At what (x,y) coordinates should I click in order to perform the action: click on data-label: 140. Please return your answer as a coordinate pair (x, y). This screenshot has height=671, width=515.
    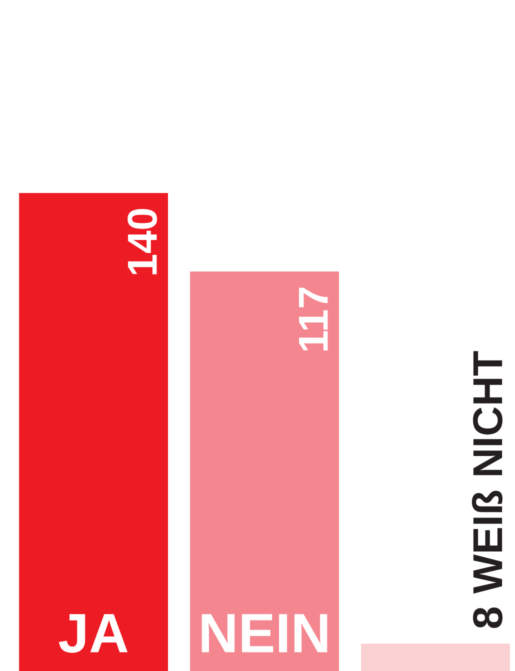
    Looking at the image, I should click on (143, 241).